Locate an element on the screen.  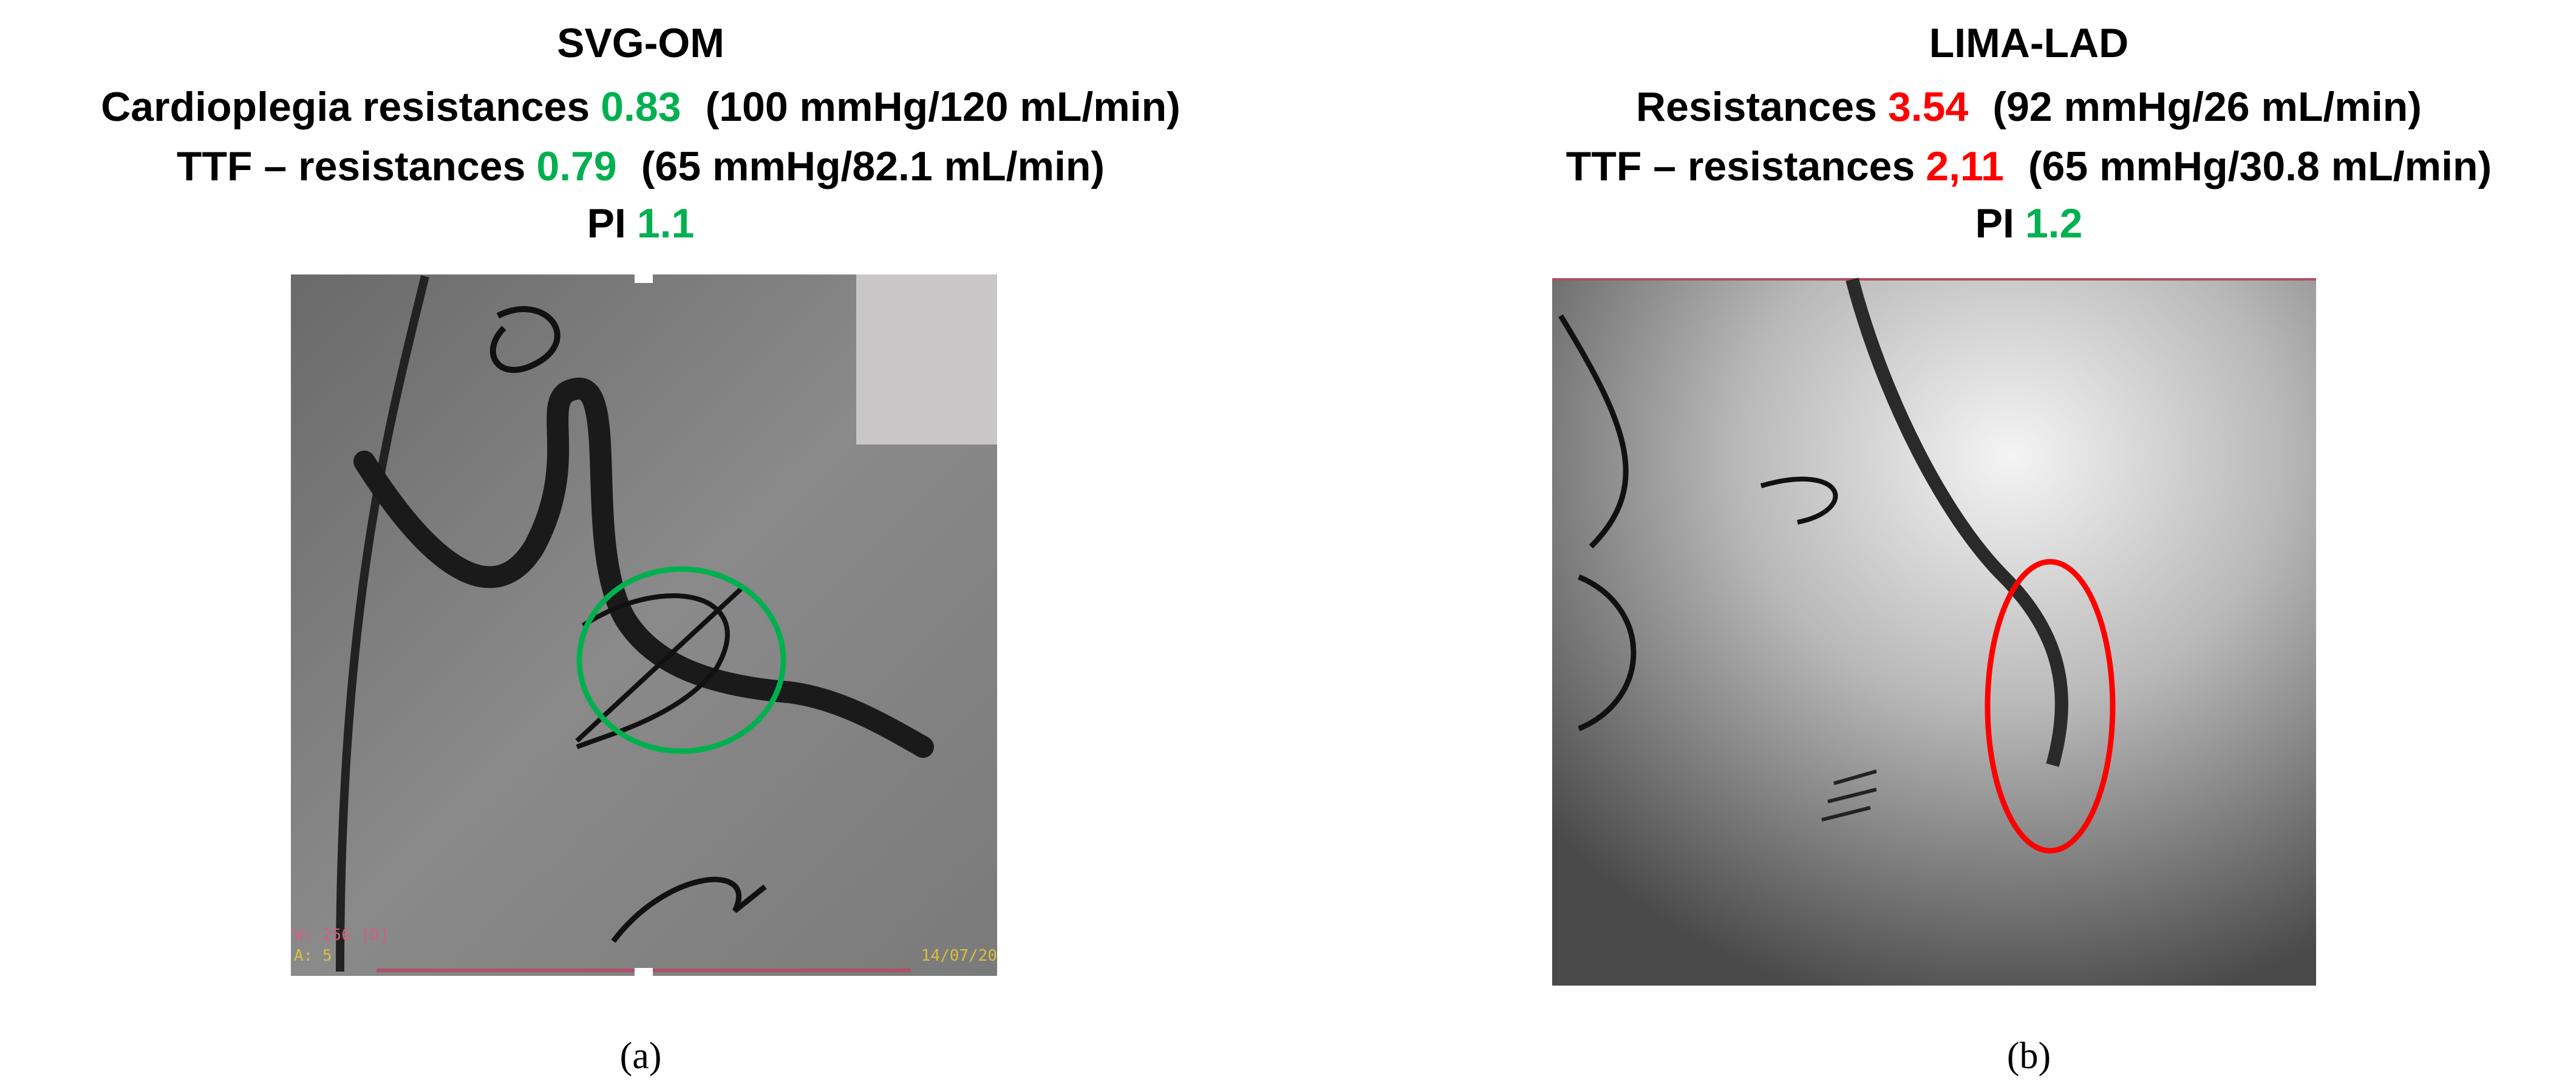
metric-value: 1.2 is located at coordinates (2054, 224).